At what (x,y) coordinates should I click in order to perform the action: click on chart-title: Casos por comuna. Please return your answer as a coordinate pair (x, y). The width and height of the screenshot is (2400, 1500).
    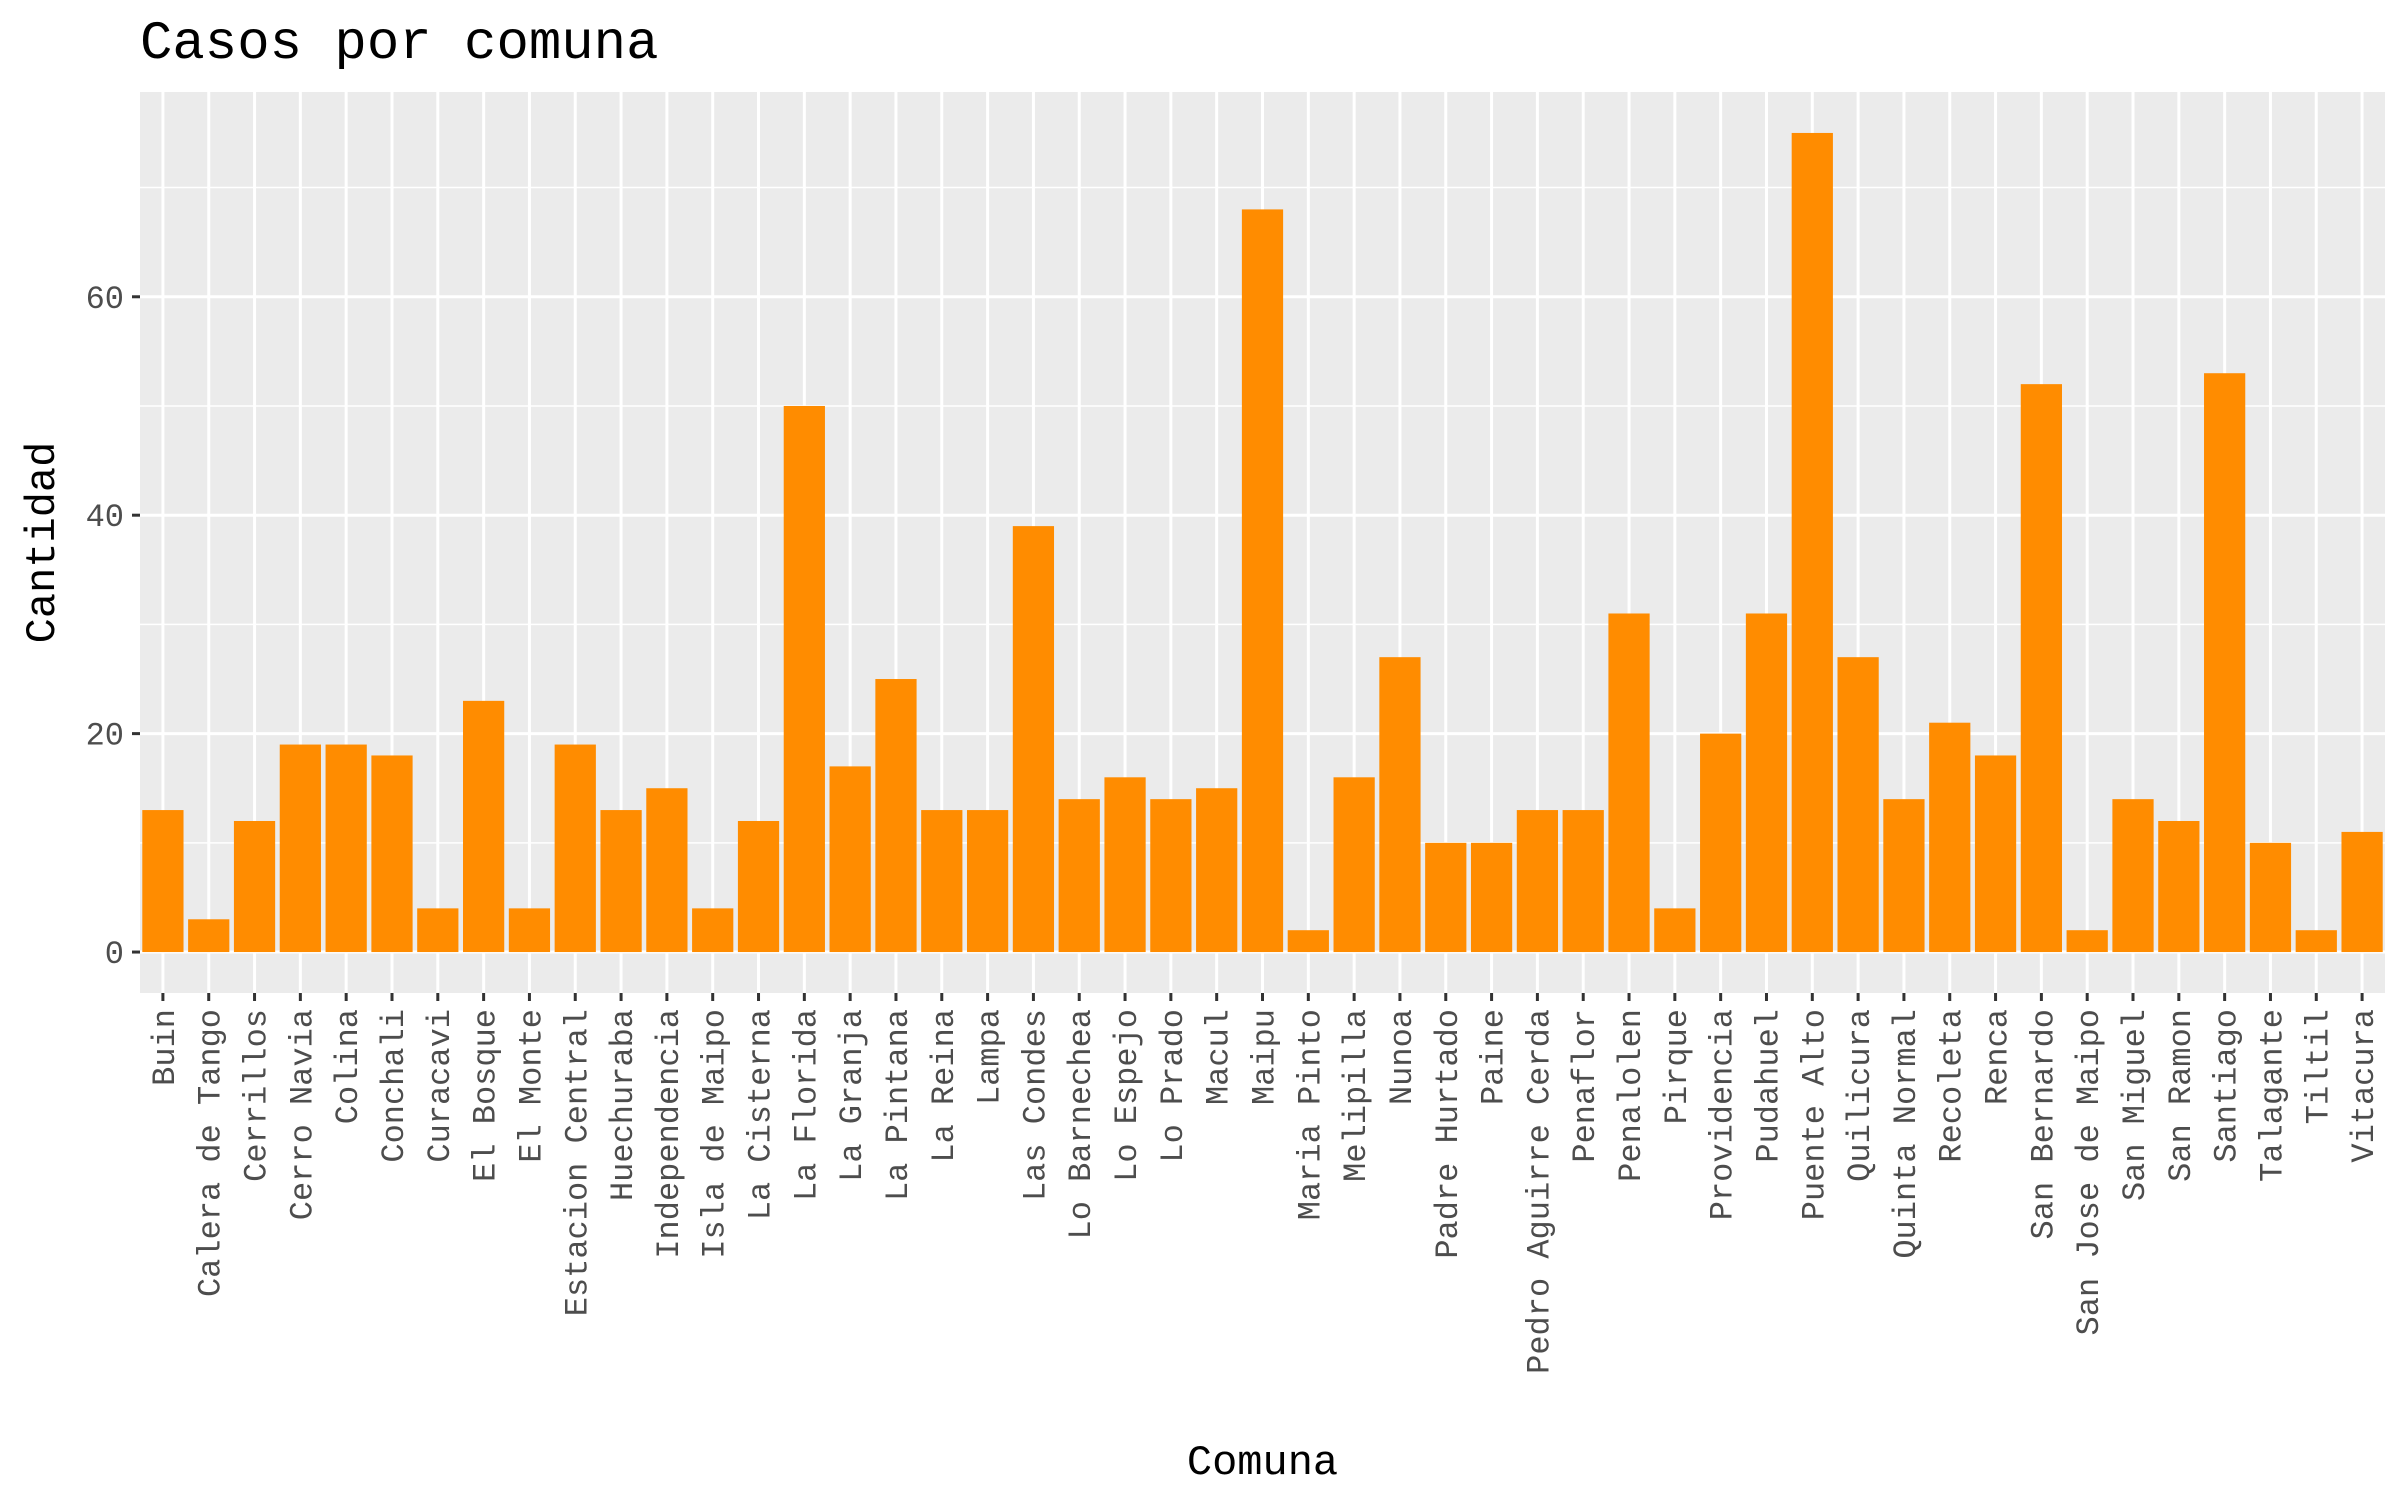
    Looking at the image, I should click on (399, 44).